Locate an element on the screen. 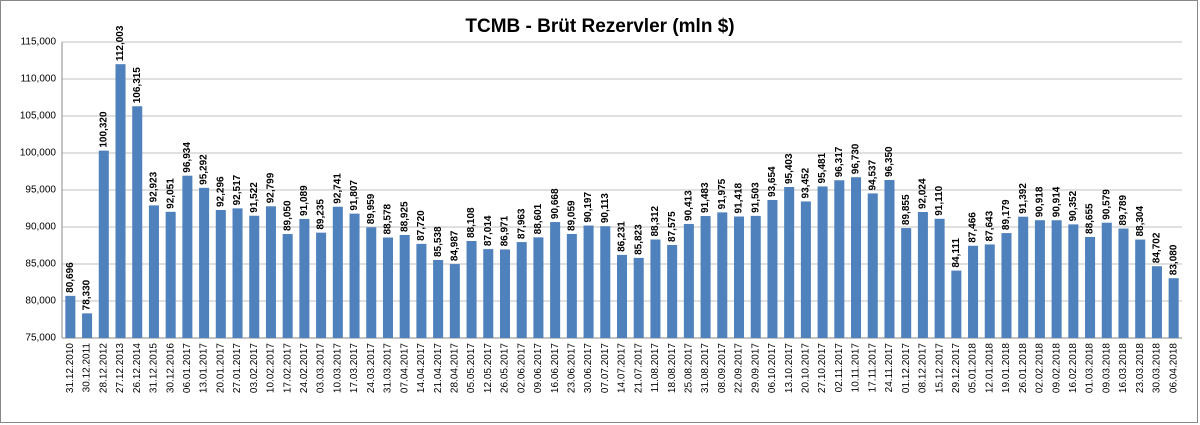 This screenshot has height=425, width=1200. value-label: 86,231 is located at coordinates (622, 236).